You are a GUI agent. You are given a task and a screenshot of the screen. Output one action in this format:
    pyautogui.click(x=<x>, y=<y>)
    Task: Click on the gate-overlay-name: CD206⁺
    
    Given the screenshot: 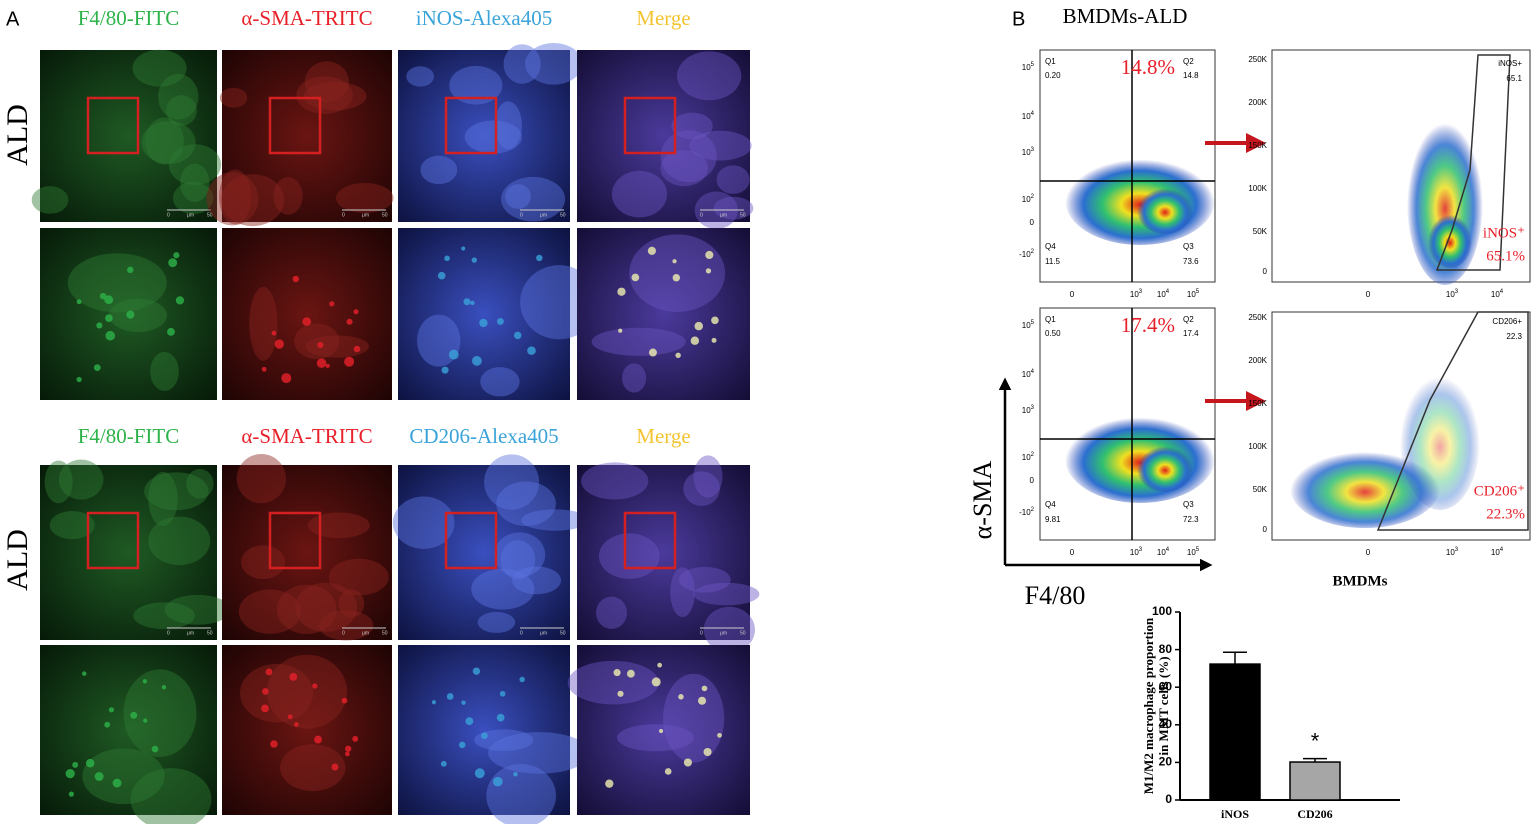 What is the action you would take?
    pyautogui.click(x=1499, y=491)
    